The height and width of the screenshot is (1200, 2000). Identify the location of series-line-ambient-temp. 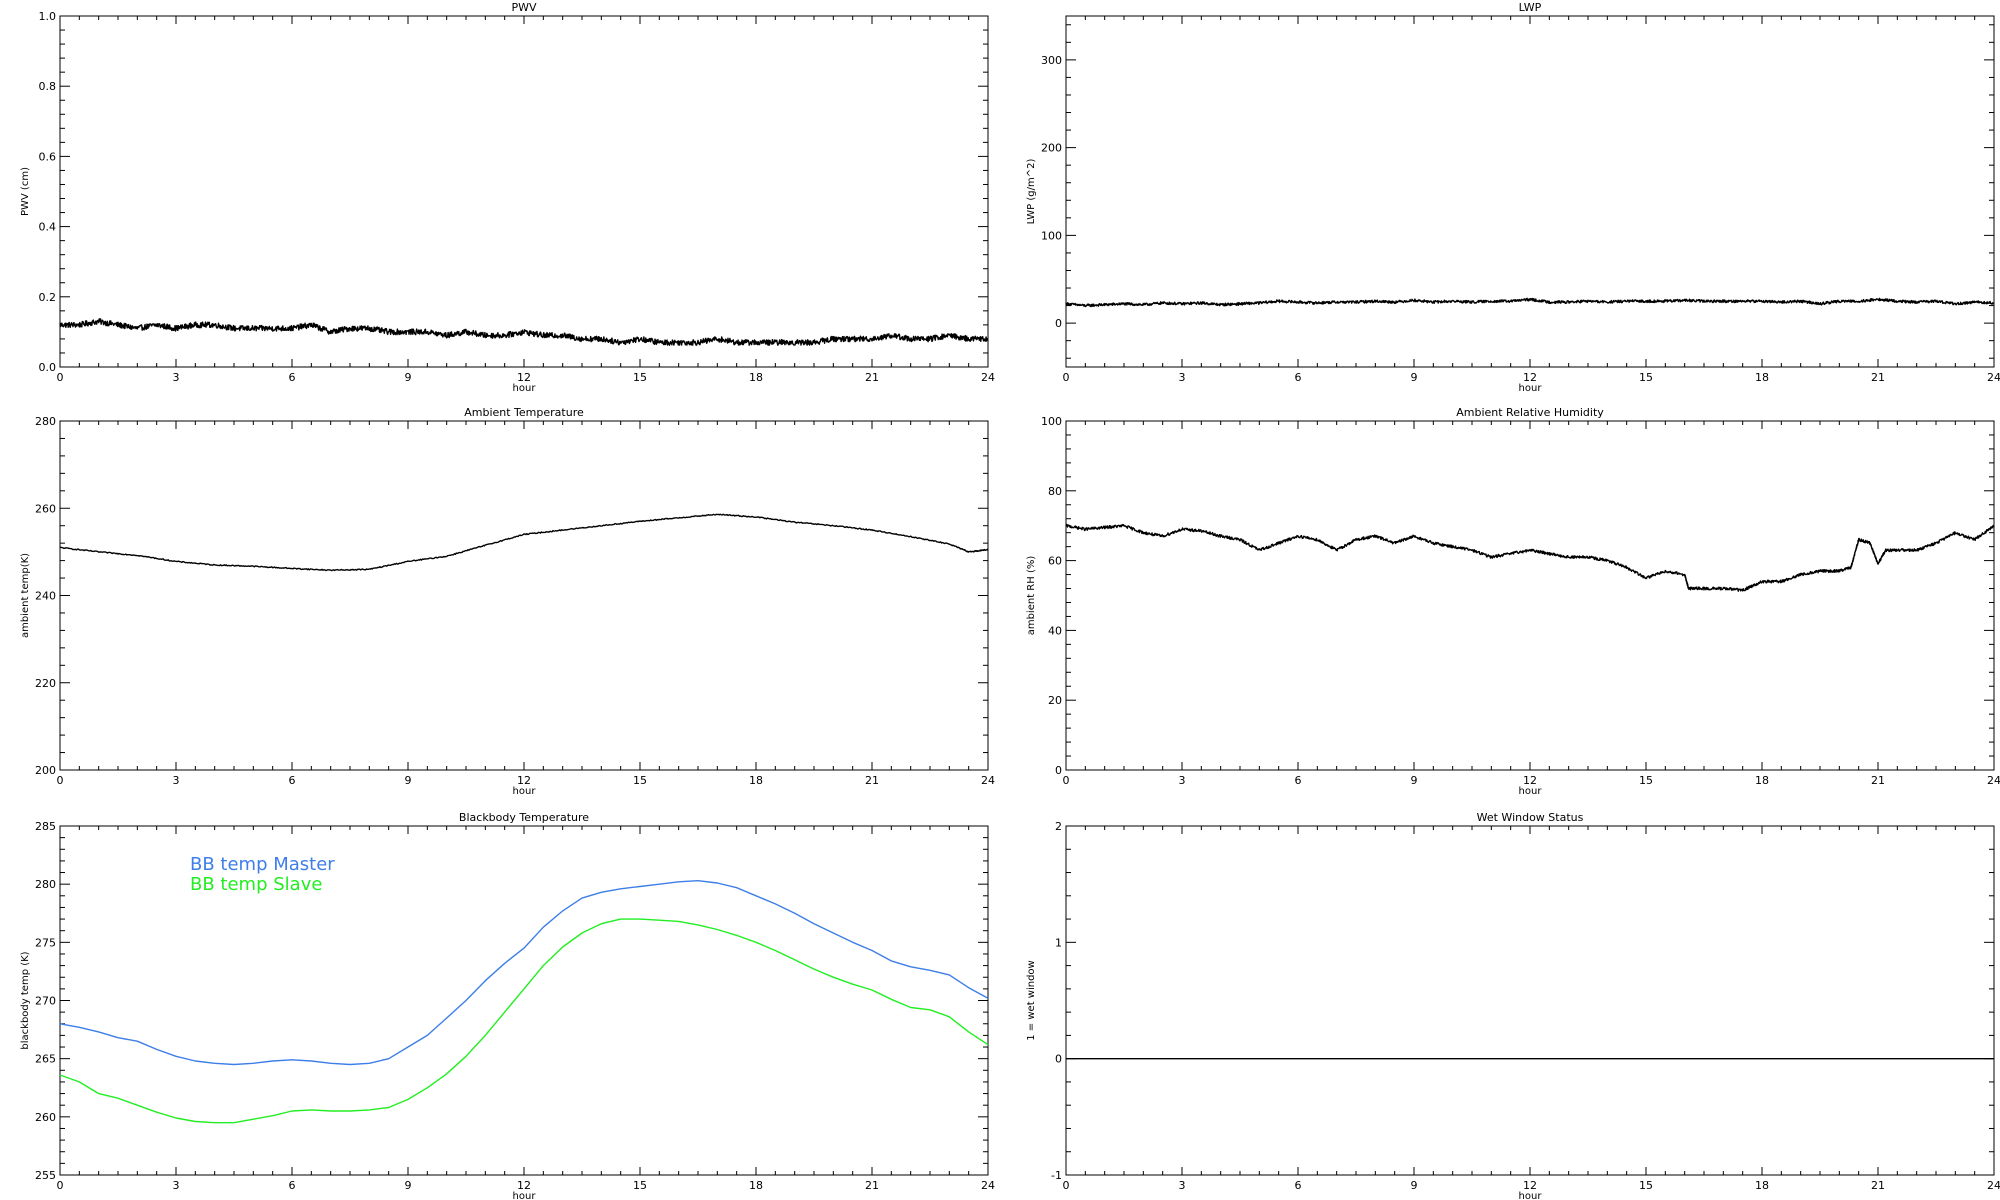
(524, 542).